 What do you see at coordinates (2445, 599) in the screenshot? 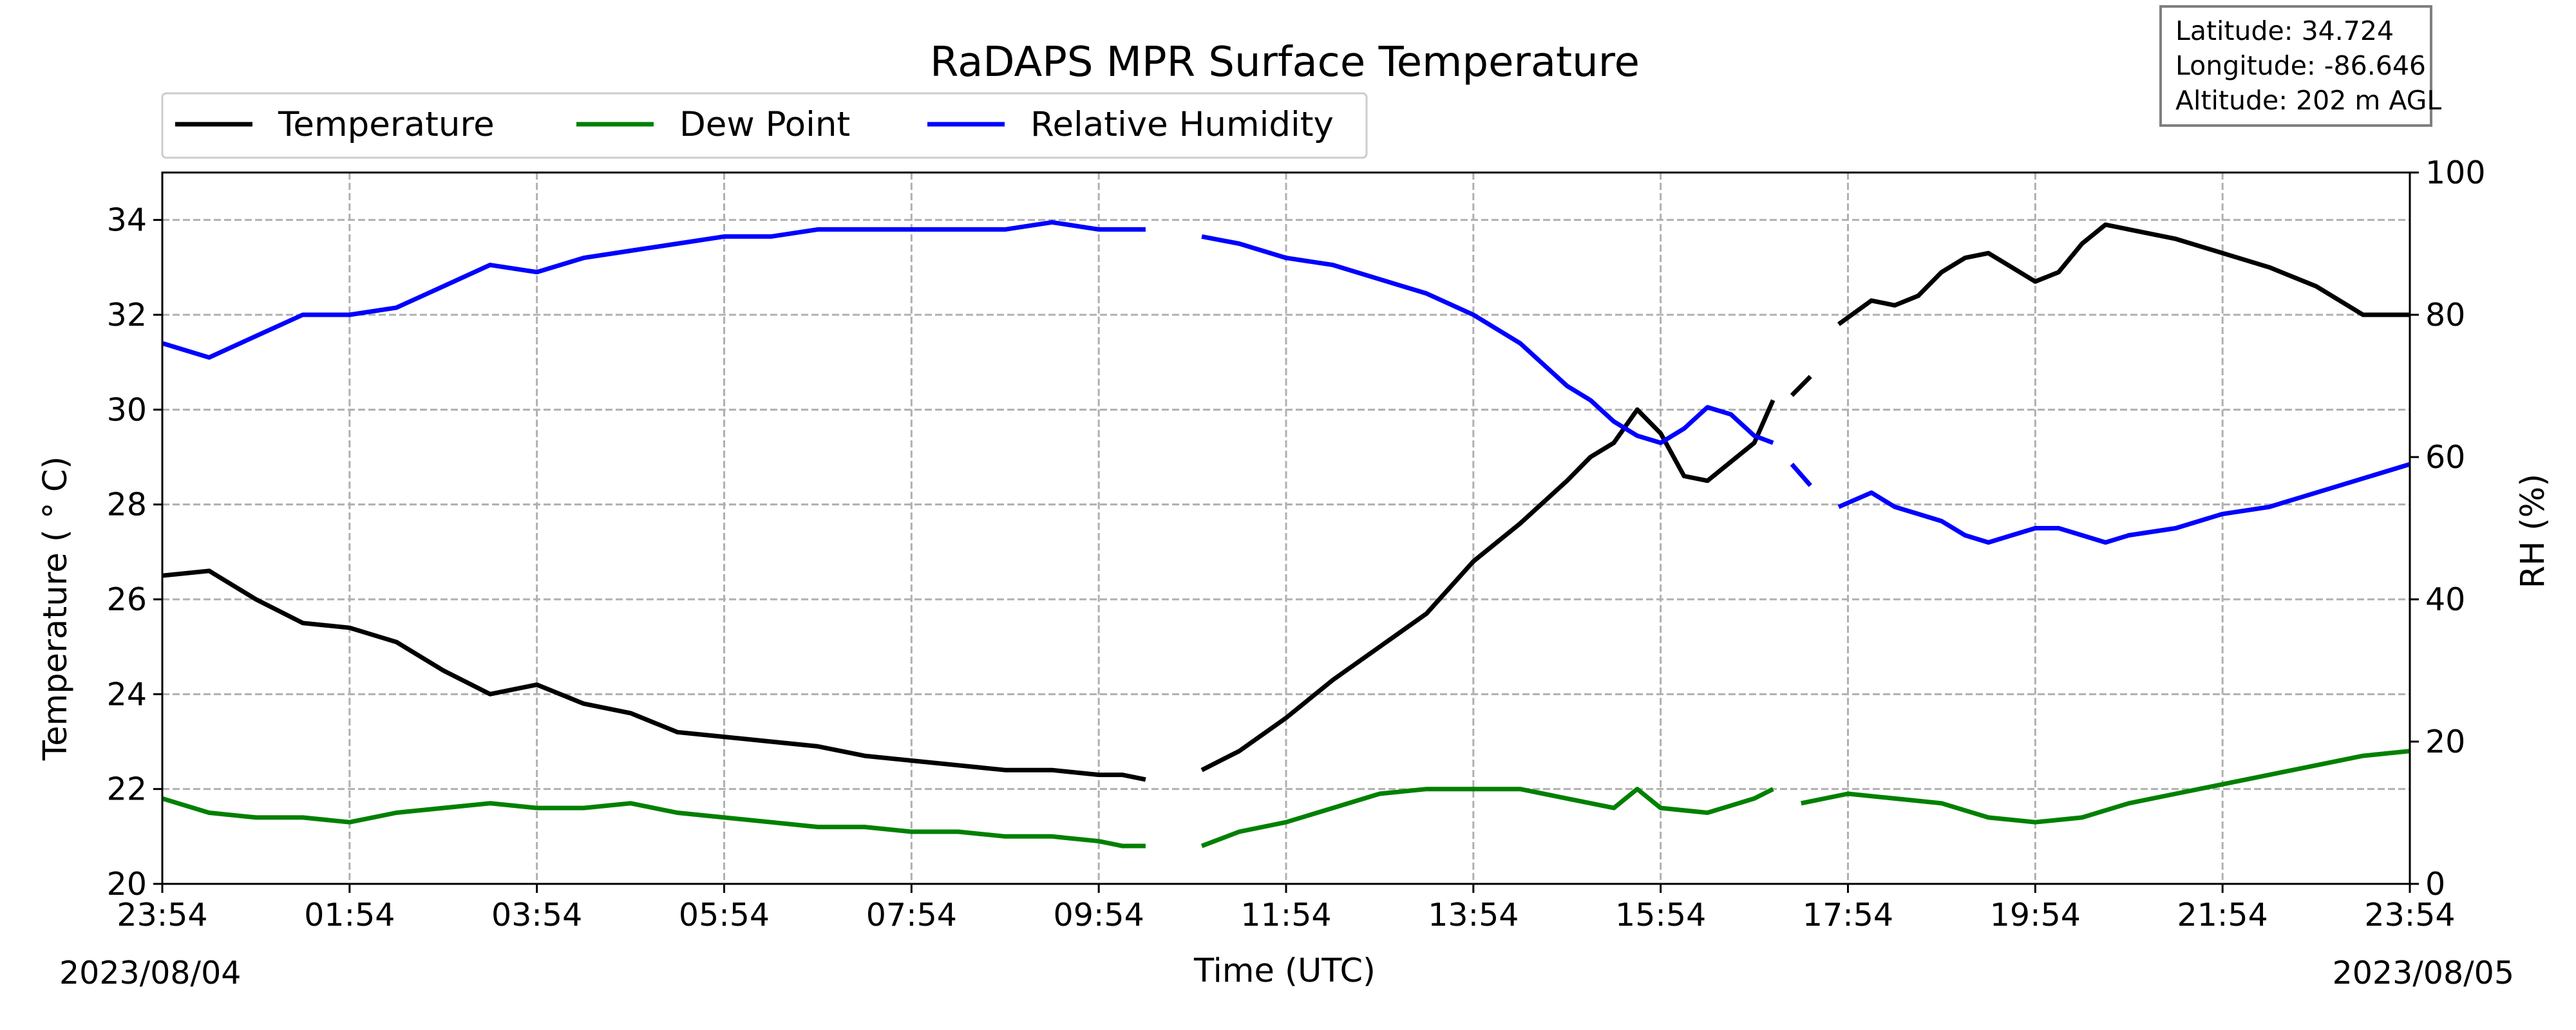
I see `y-right-tick-label: 40` at bounding box center [2445, 599].